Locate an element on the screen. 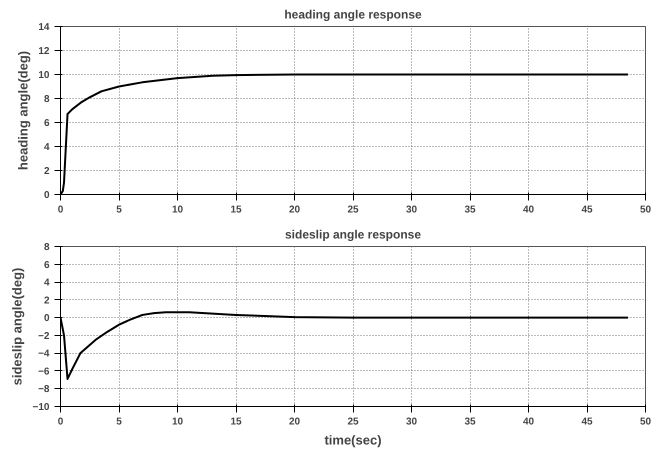 This screenshot has height=461, width=671. y-axis-title: heading angle(deg) is located at coordinates (22, 110).